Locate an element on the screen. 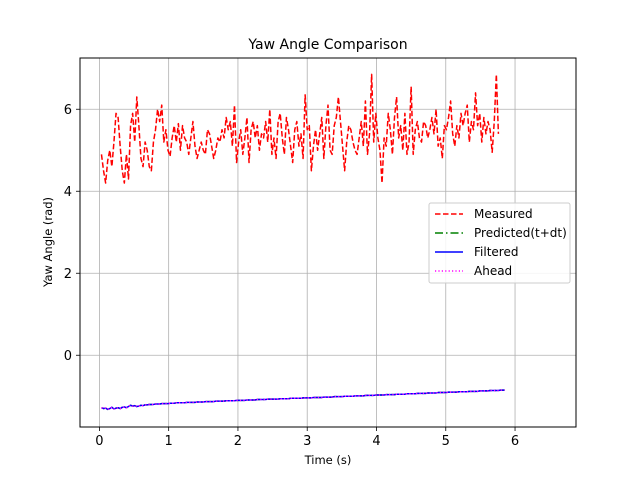 This screenshot has height=480, width=640. legend-label: Ahead is located at coordinates (493, 271).